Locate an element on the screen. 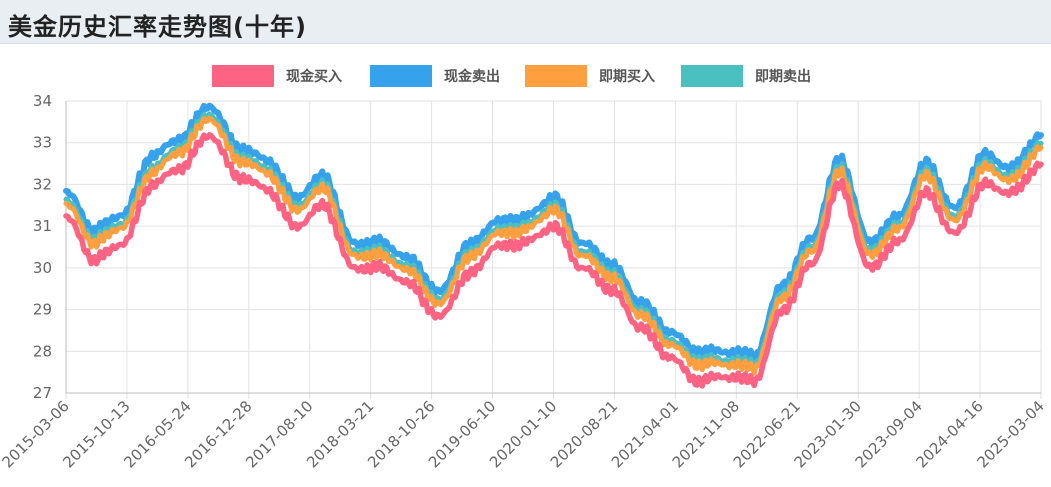 The height and width of the screenshot is (487, 1051). legend-label: 现金卖出 is located at coordinates (472, 77).